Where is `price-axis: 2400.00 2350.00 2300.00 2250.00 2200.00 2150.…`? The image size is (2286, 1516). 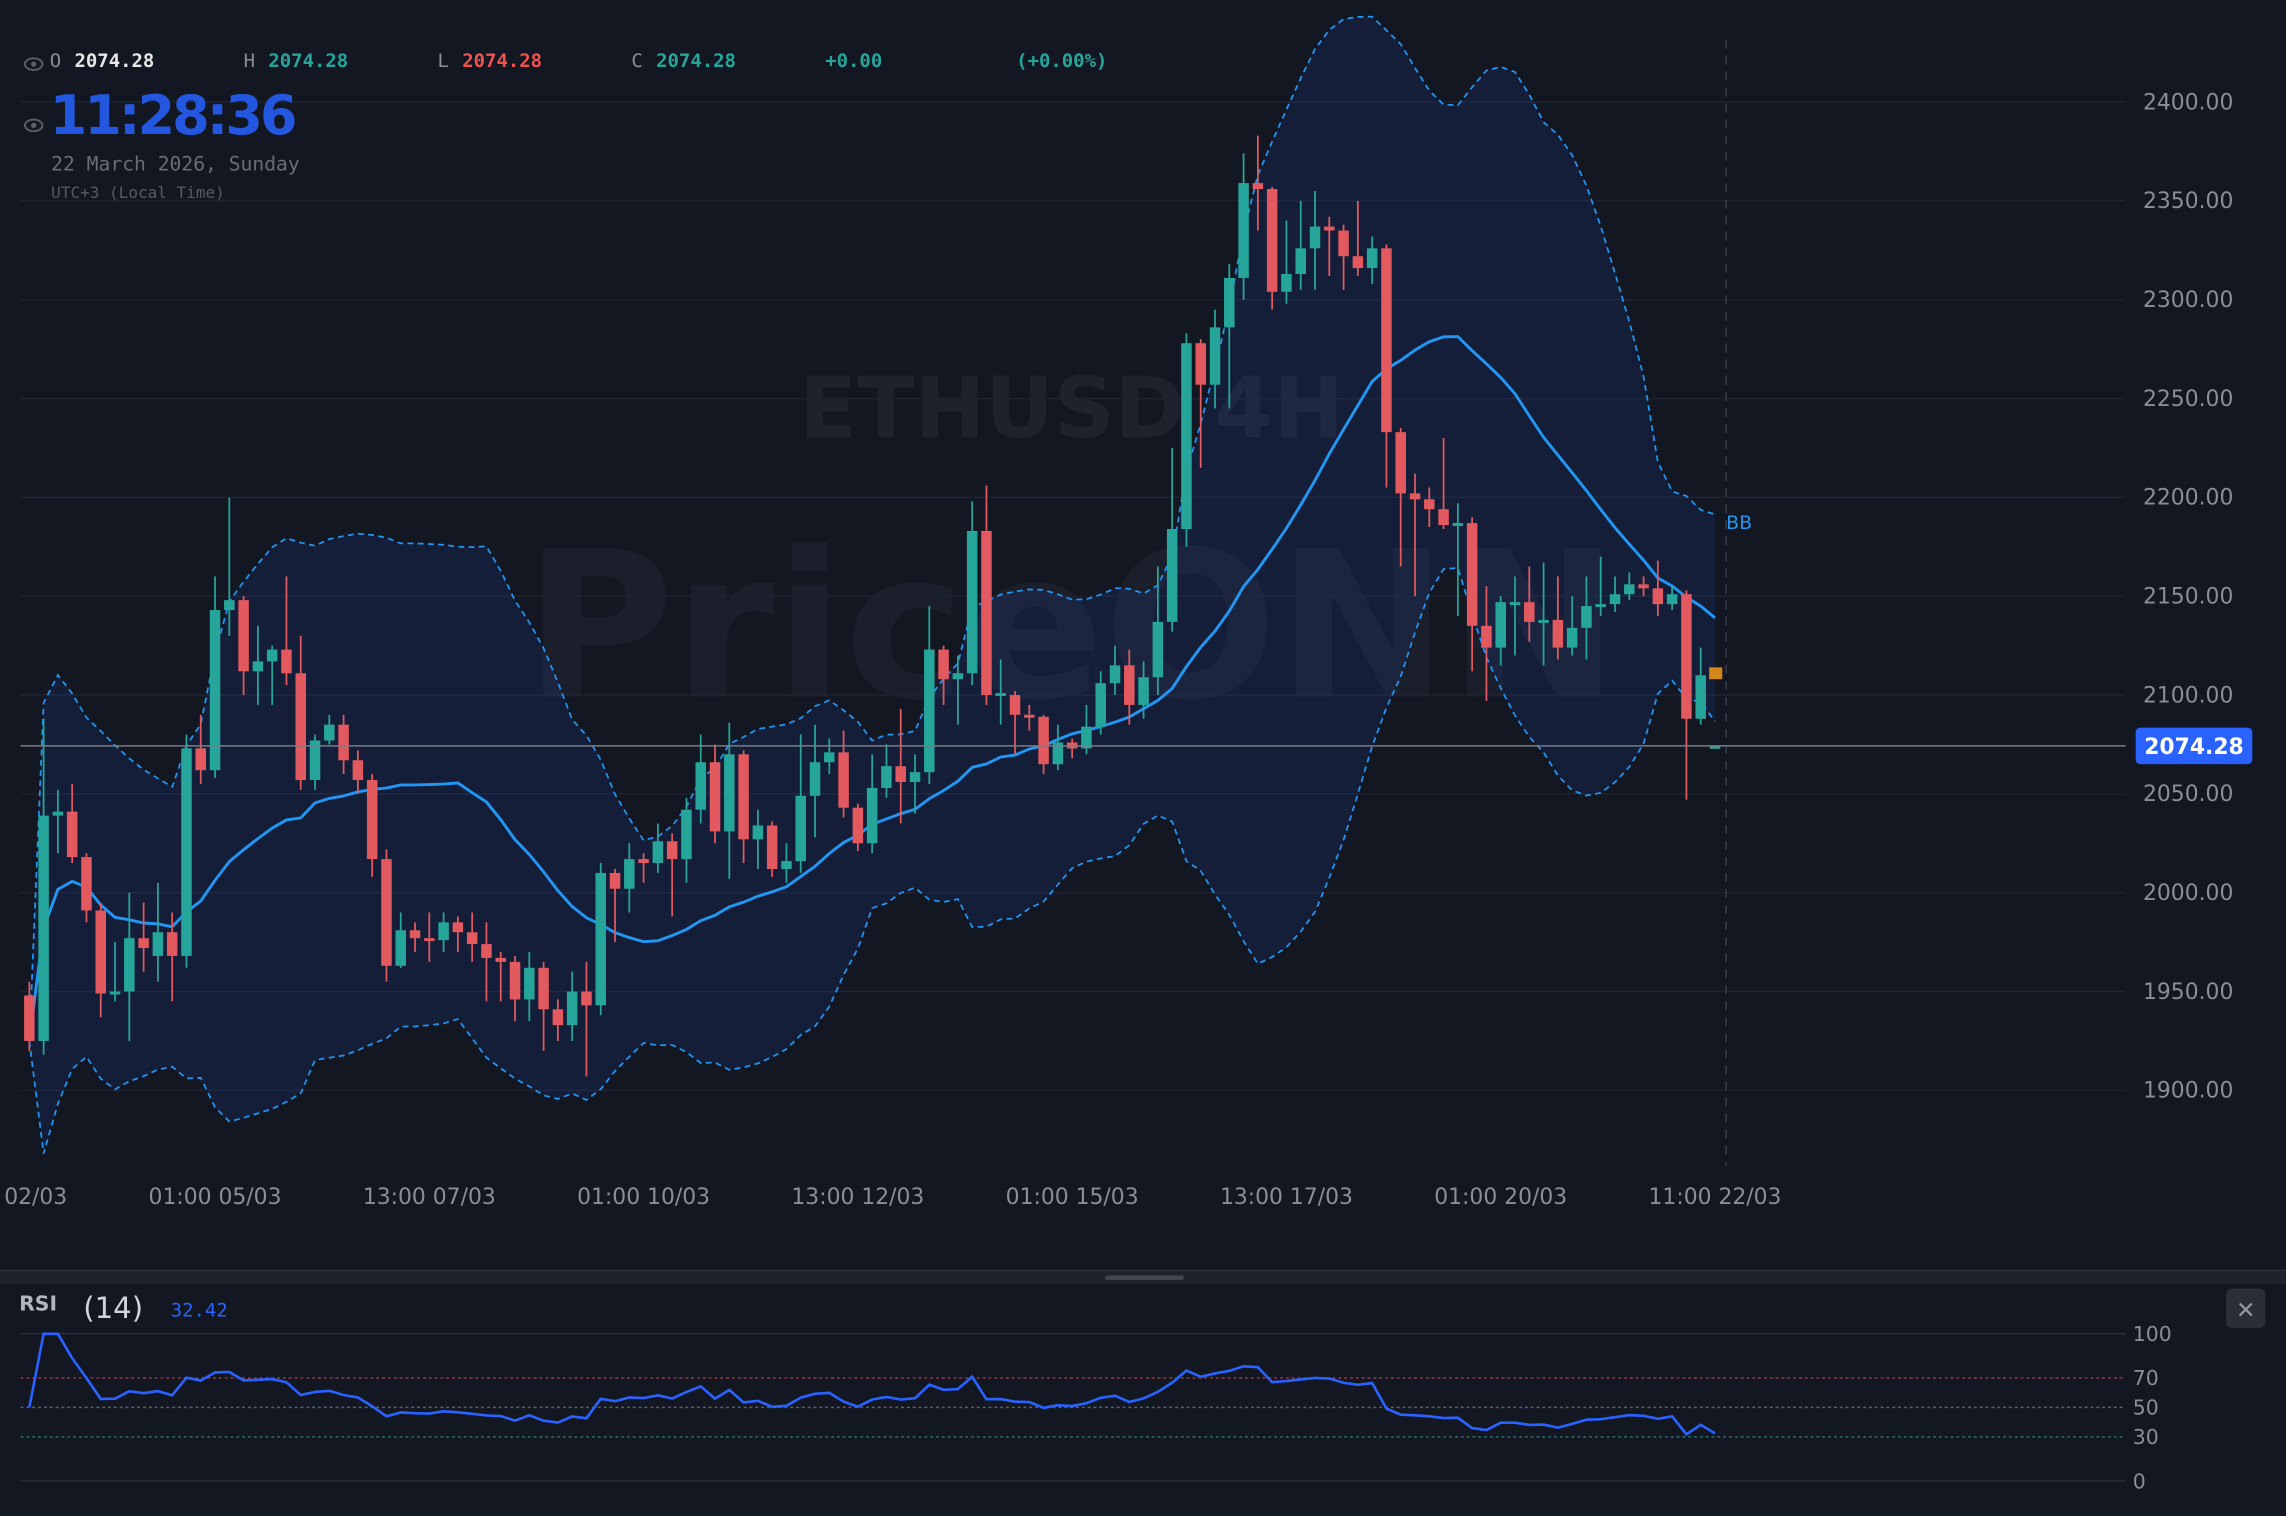
price-axis: 2400.00 2350.00 2300.00 2250.00 2200.00 2150.… is located at coordinates (2188, 596).